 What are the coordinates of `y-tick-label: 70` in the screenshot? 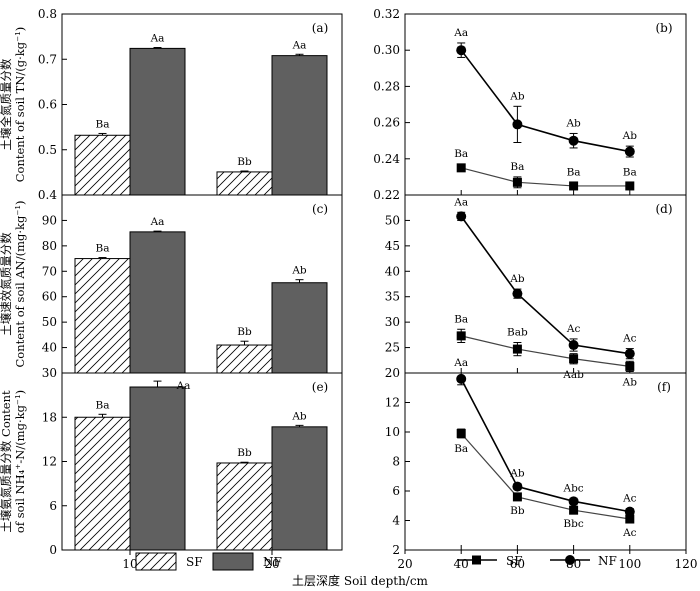 It's located at (49, 271).